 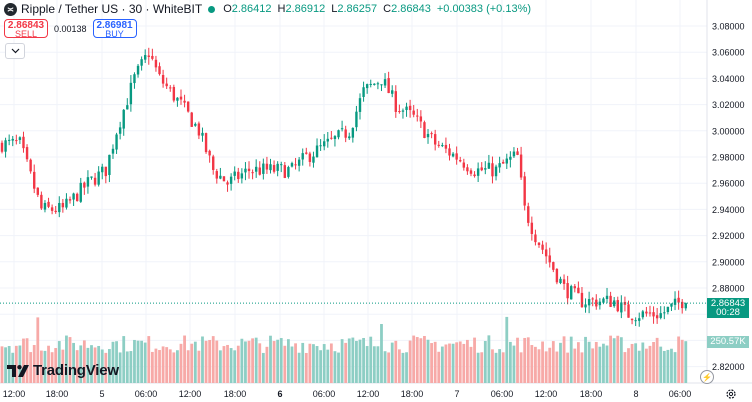 What do you see at coordinates (101, 394) in the screenshot?
I see `x-tick-label: 5` at bounding box center [101, 394].